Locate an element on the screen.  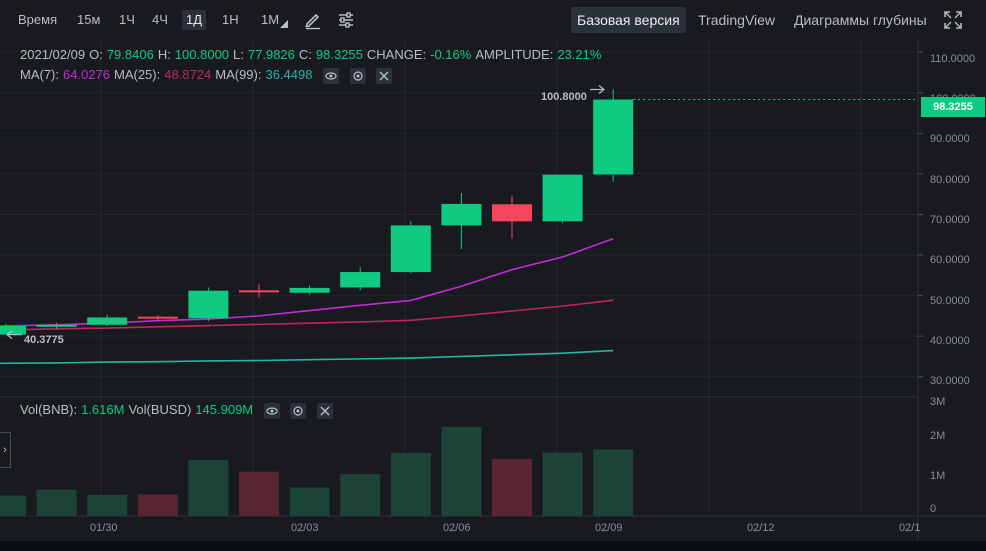
min-price-annotation: 40.3775 is located at coordinates (44, 340).